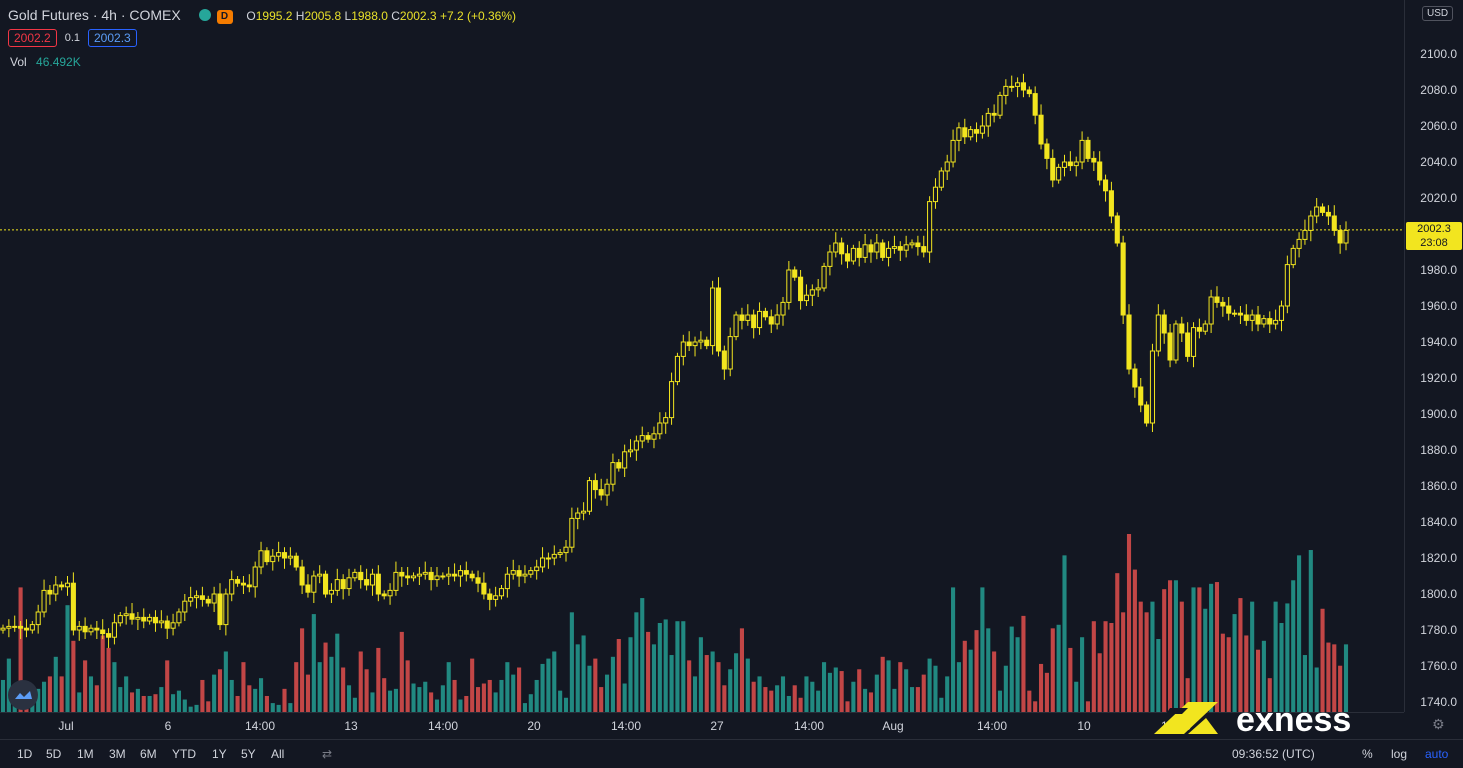 The image size is (1463, 768). I want to click on change-value: +7.2 (+0.36%), so click(478, 16).